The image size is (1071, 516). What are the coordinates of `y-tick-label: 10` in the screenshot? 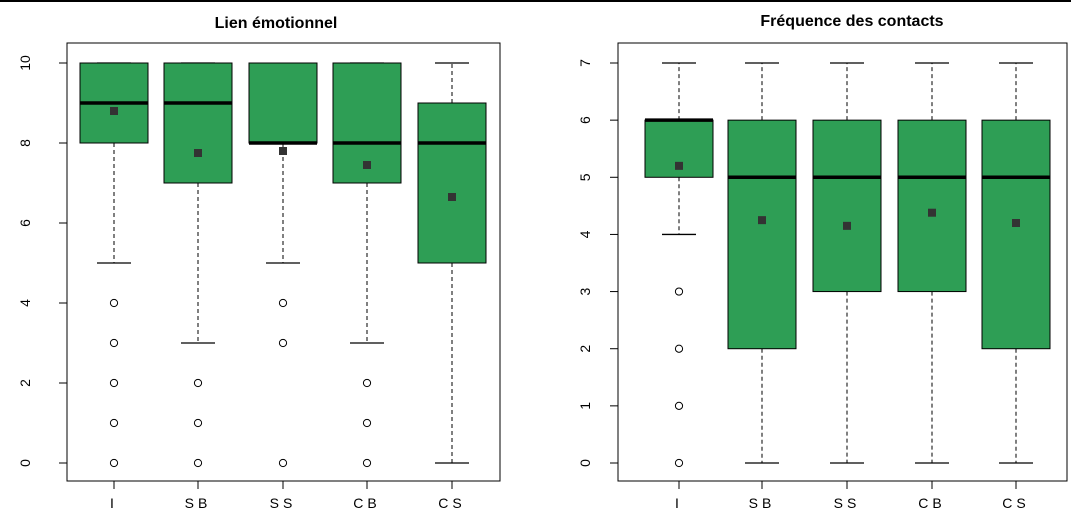 It's located at (25, 63).